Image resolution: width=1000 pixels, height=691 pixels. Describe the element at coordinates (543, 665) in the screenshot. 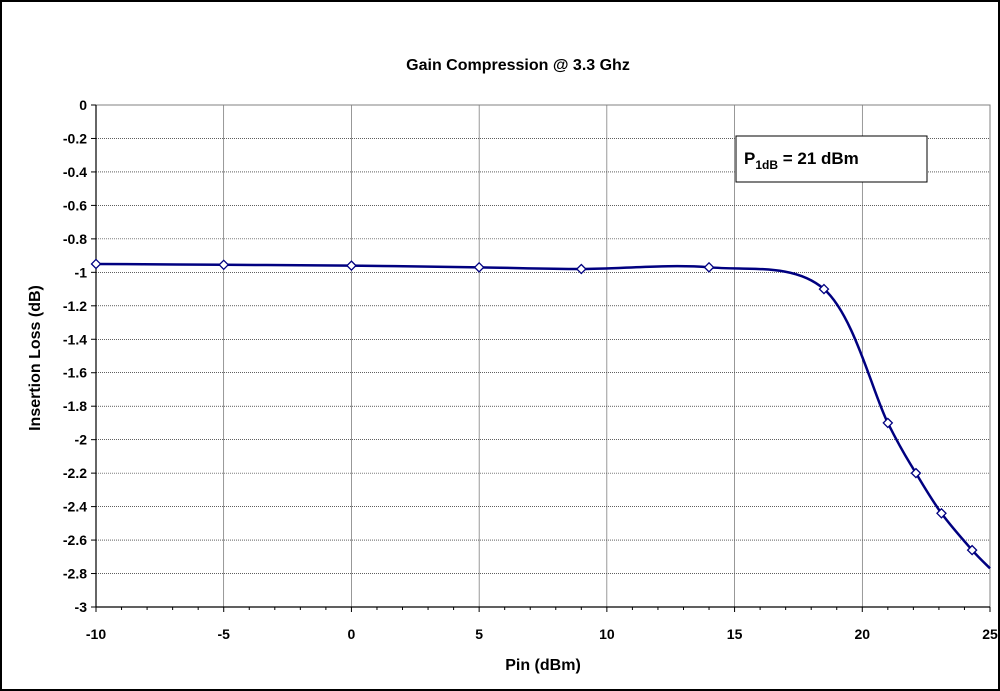

I see `x-axis-label: Pin (dBm)` at that location.